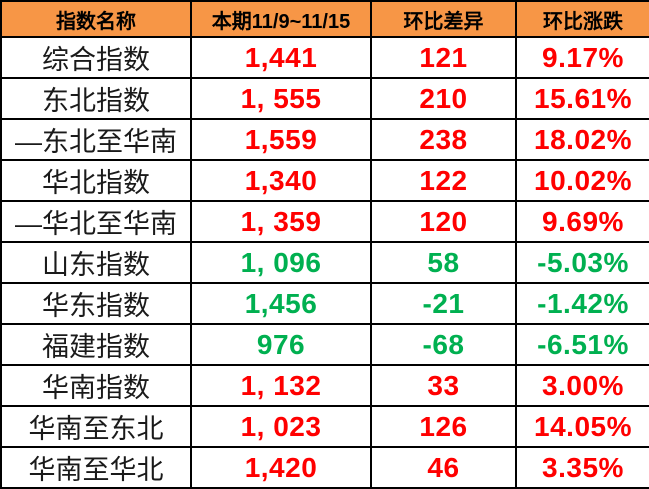  What do you see at coordinates (582, 344) in the screenshot?
I see `cell-change-percent: -6.51%` at bounding box center [582, 344].